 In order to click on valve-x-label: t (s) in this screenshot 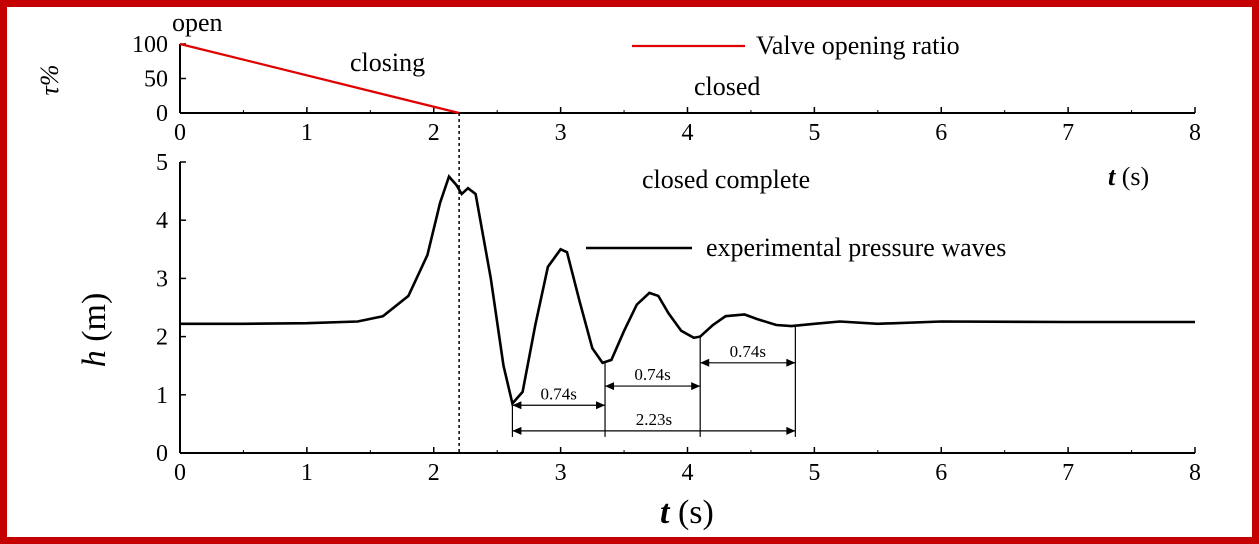, I will do `click(1128, 176)`.